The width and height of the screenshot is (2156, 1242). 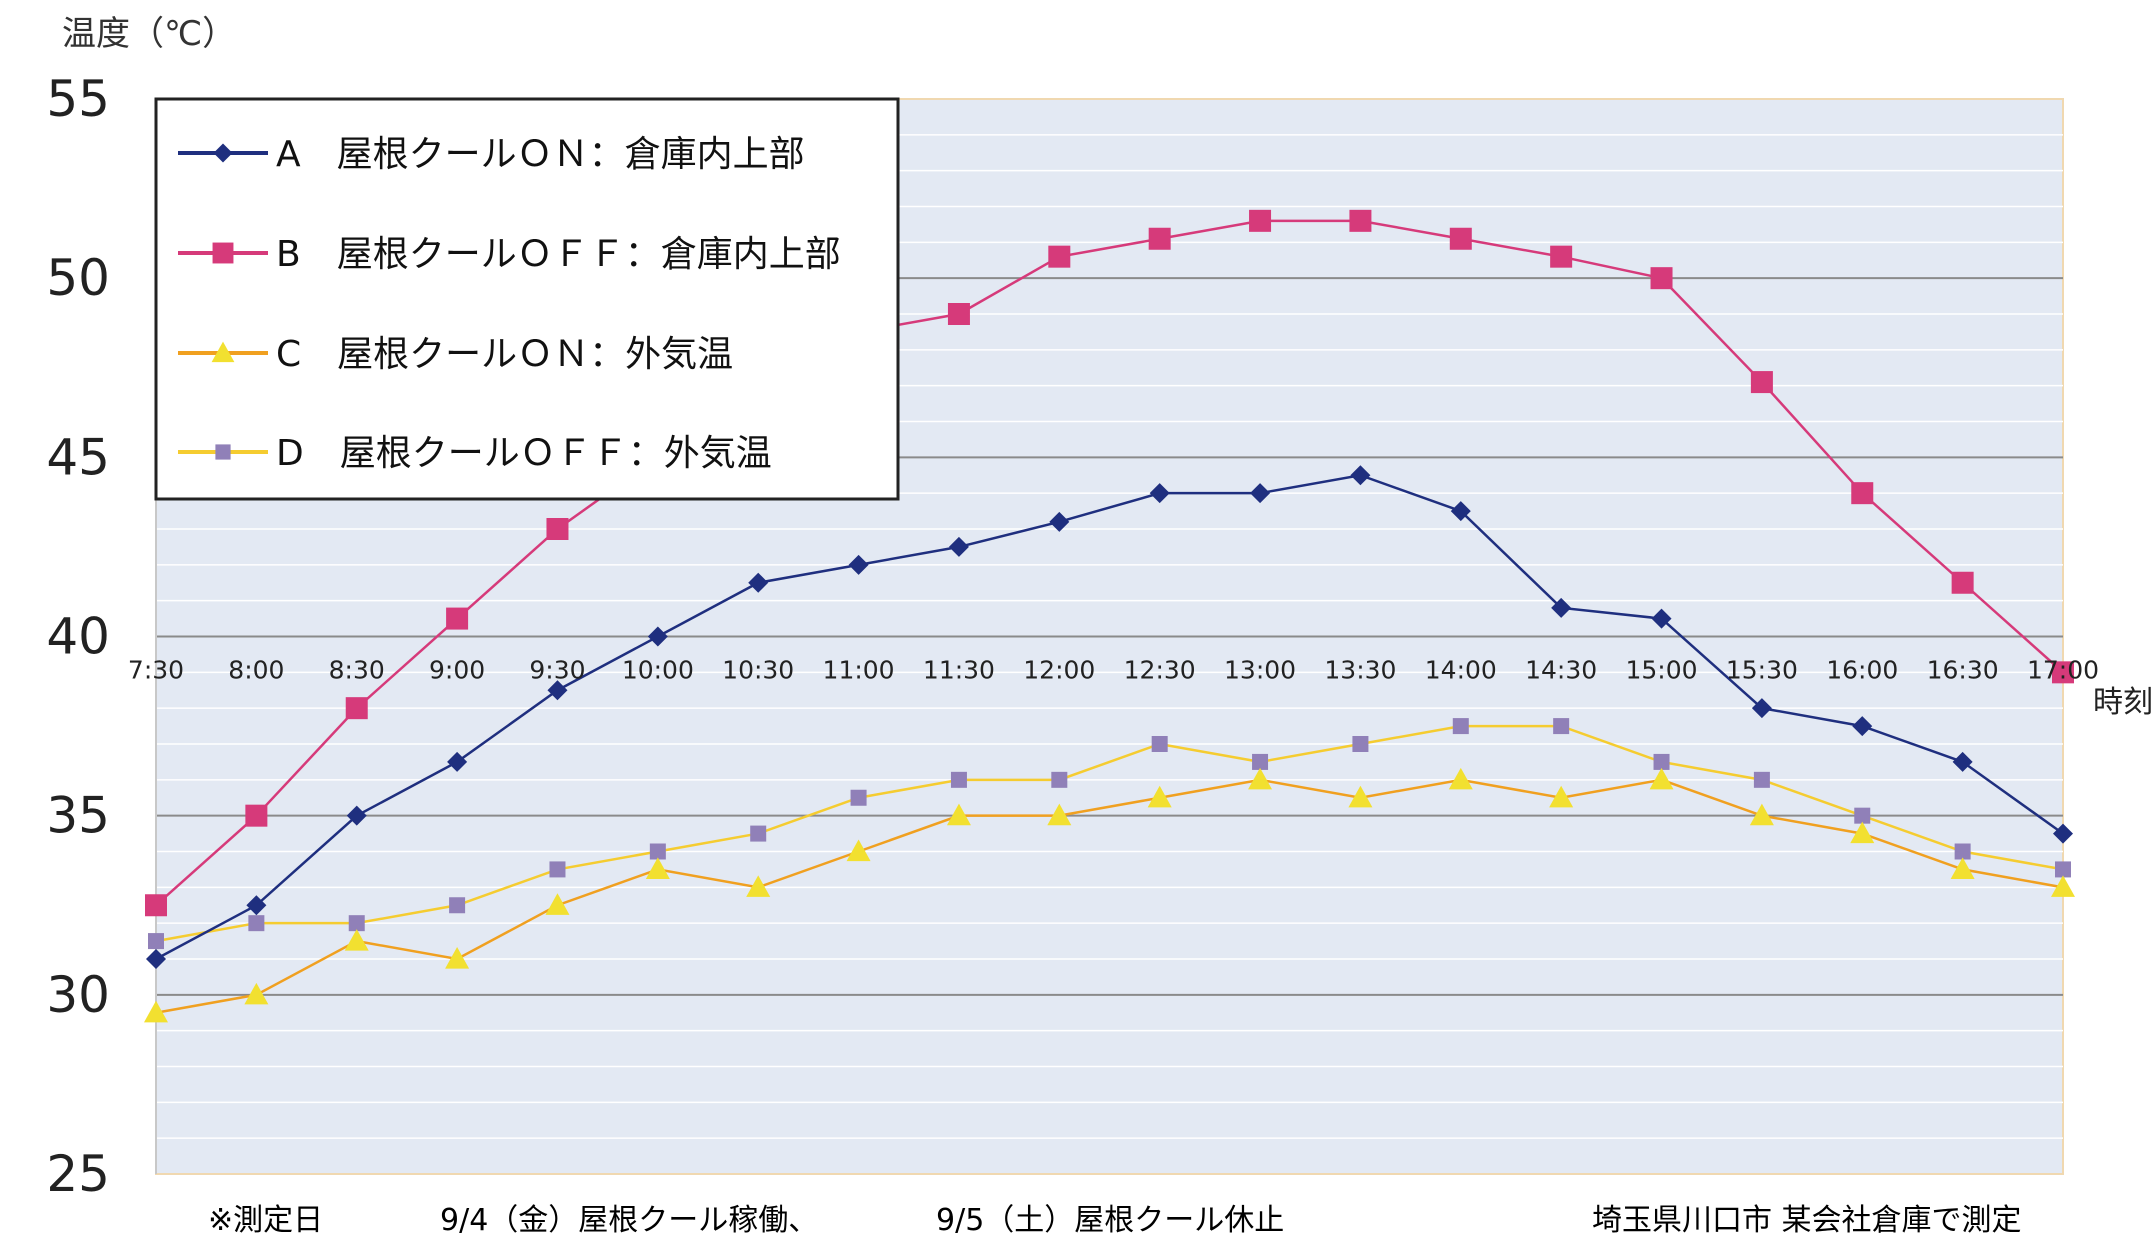 What do you see at coordinates (457, 670) in the screenshot?
I see `x-tick-label: 9:00` at bounding box center [457, 670].